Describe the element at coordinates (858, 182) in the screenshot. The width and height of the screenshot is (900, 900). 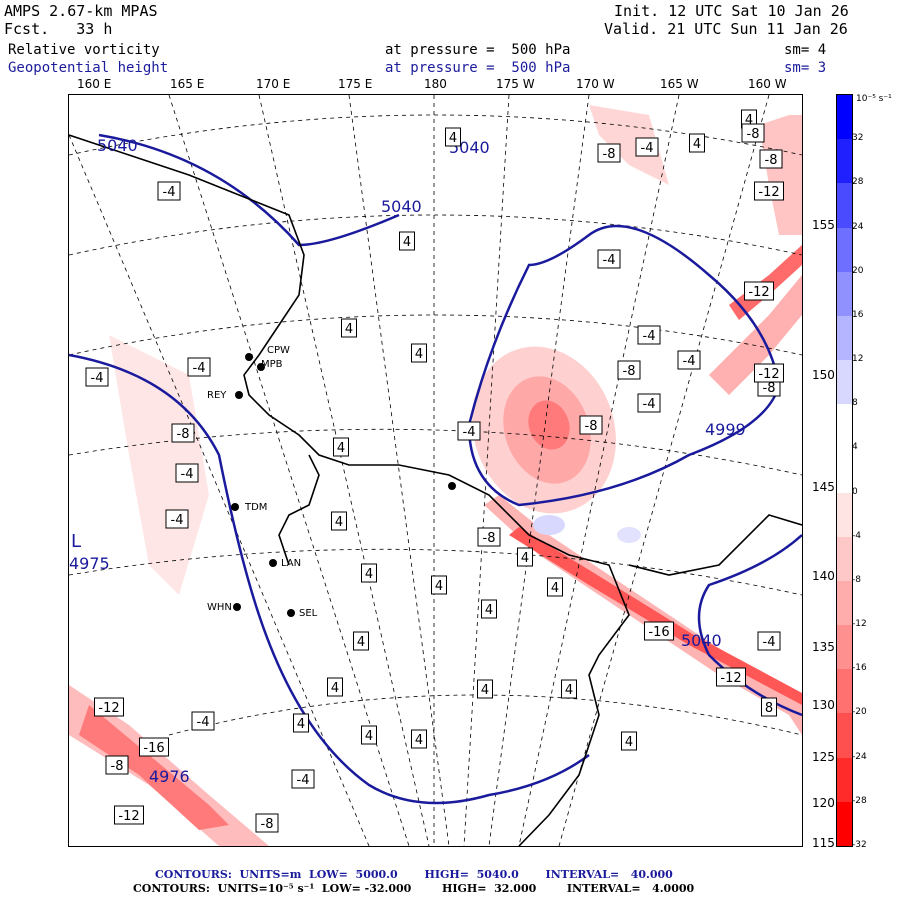
I see `colorbar-tick-label: 28` at that location.